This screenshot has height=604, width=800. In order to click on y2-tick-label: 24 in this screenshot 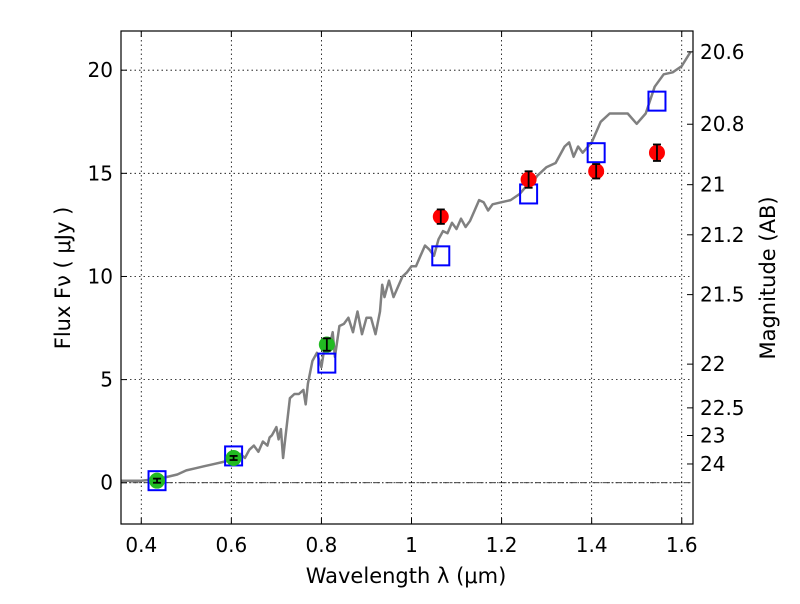, I will do `click(712, 464)`.